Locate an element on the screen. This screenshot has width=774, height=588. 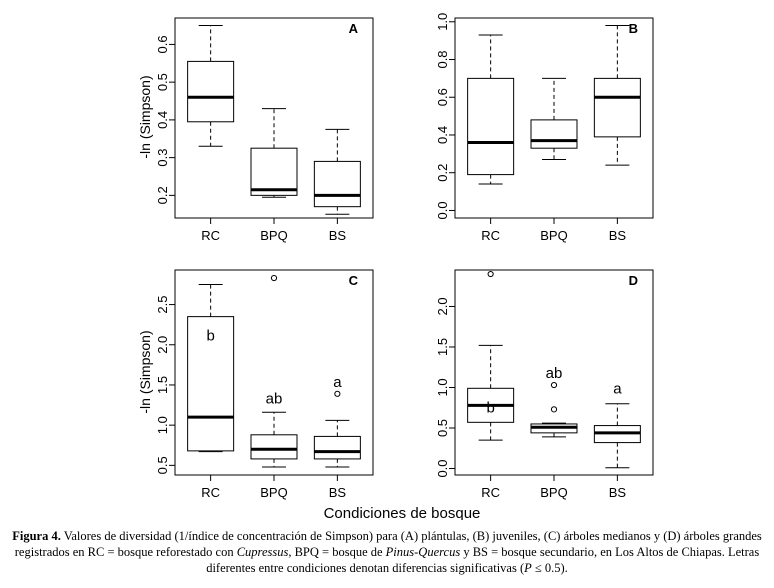
x-tick-label-d-bpq: BPQ is located at coordinates (553, 492).